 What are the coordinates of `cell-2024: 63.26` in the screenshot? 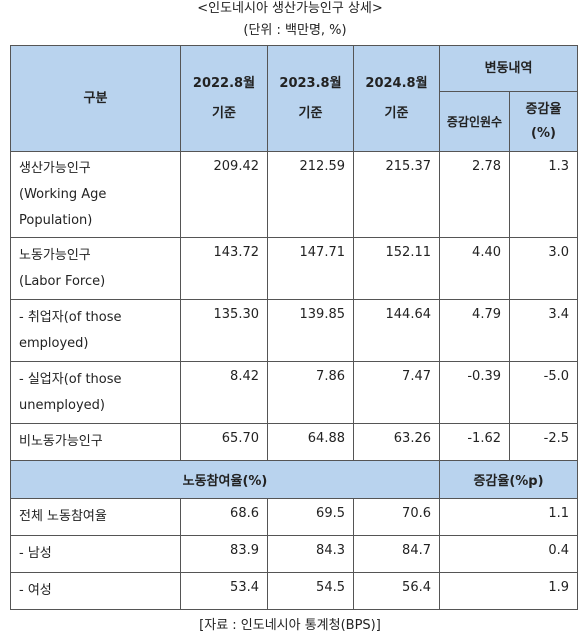 It's located at (396, 442).